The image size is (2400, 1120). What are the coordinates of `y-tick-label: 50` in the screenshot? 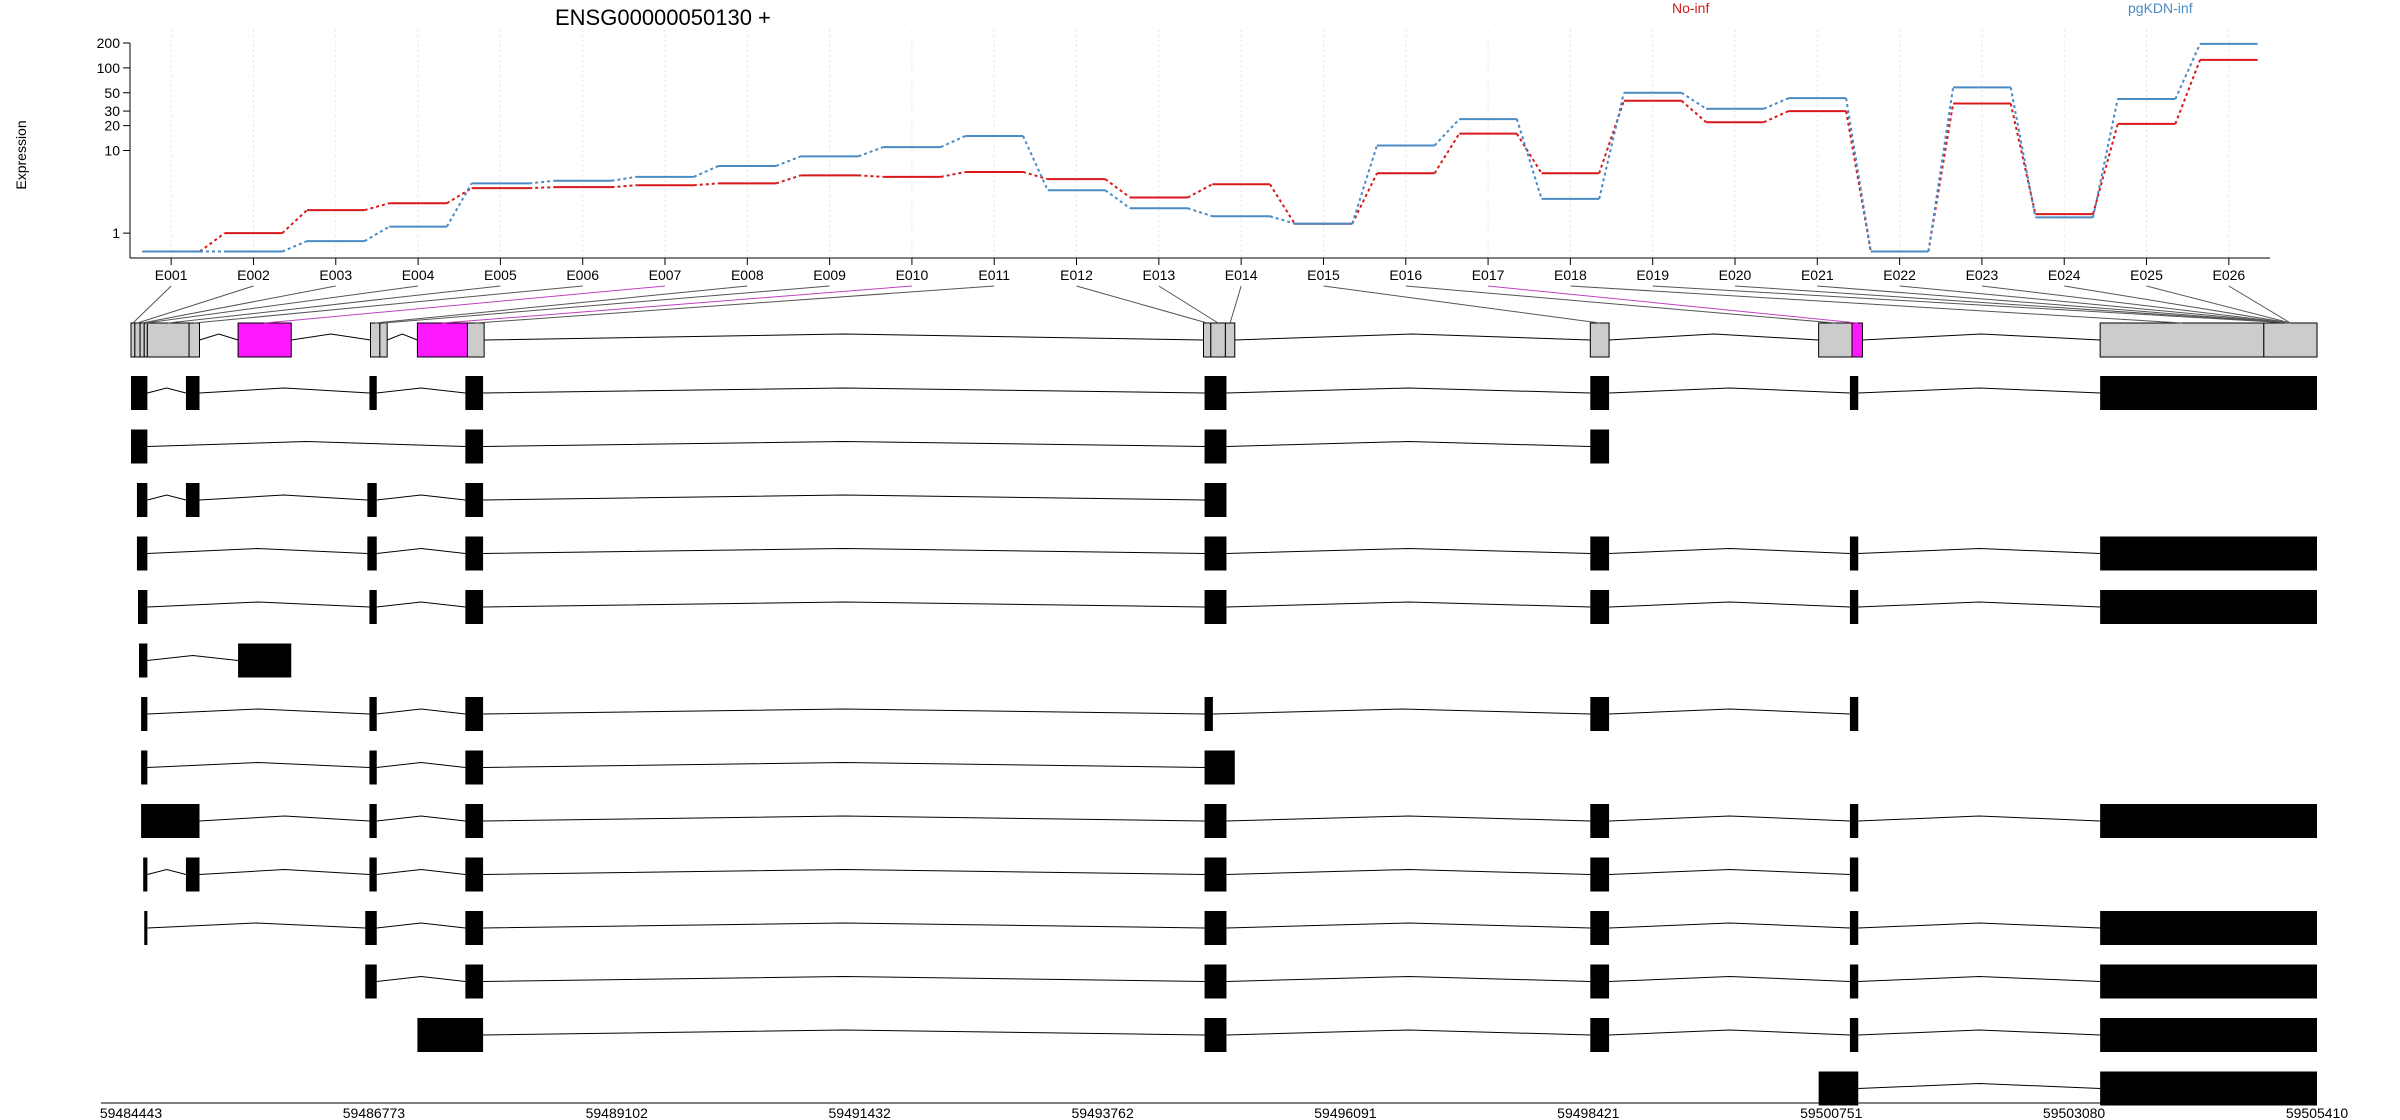 It's located at (112, 93).